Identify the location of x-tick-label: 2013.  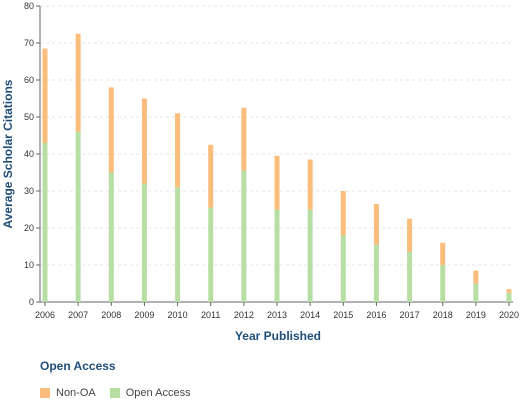
(277, 315).